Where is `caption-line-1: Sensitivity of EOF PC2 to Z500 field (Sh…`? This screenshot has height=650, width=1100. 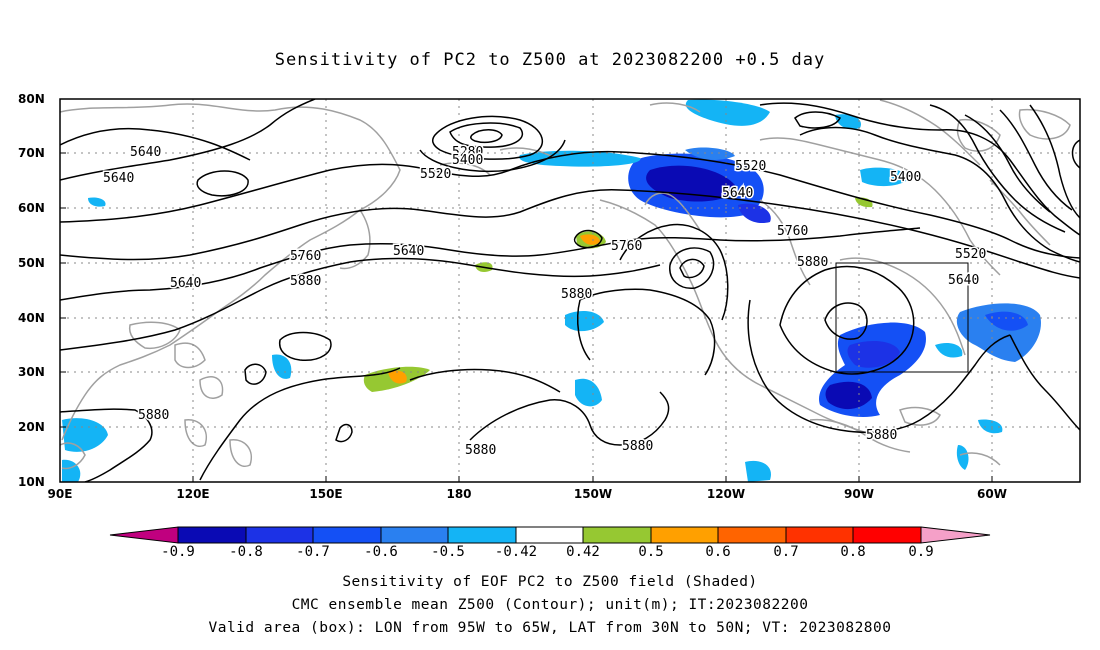 caption-line-1: Sensitivity of EOF PC2 to Z500 field (Sh… is located at coordinates (550, 582).